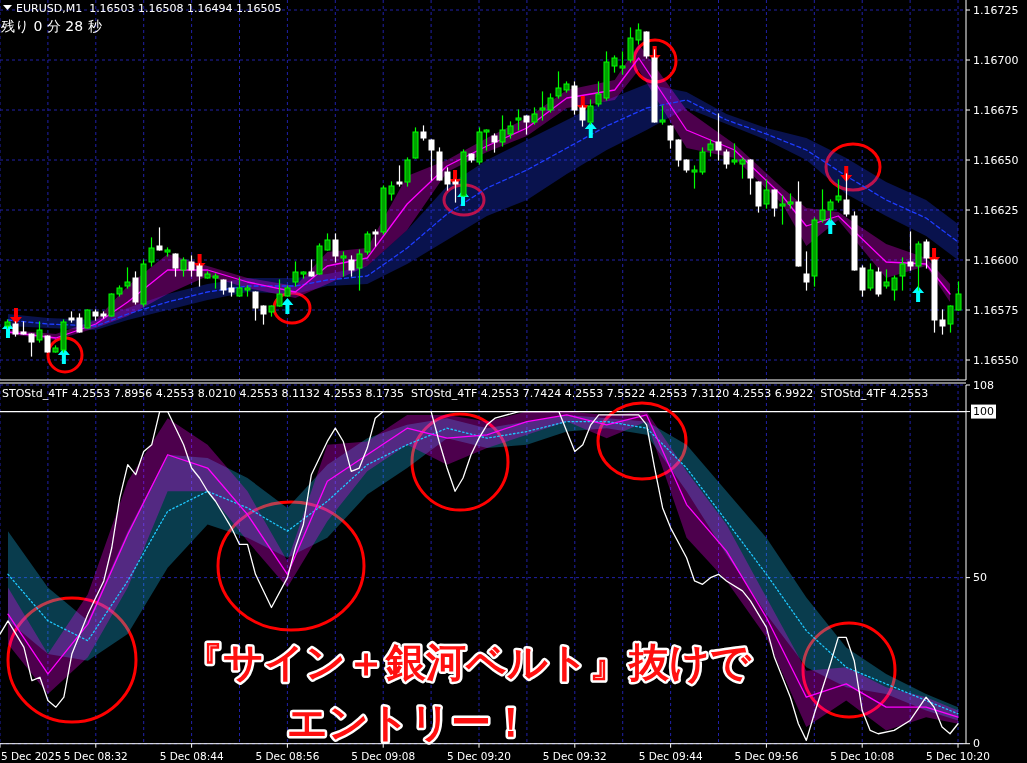 This screenshot has height=763, width=1027. I want to click on y-tick-label: 1.16700, so click(996, 60).